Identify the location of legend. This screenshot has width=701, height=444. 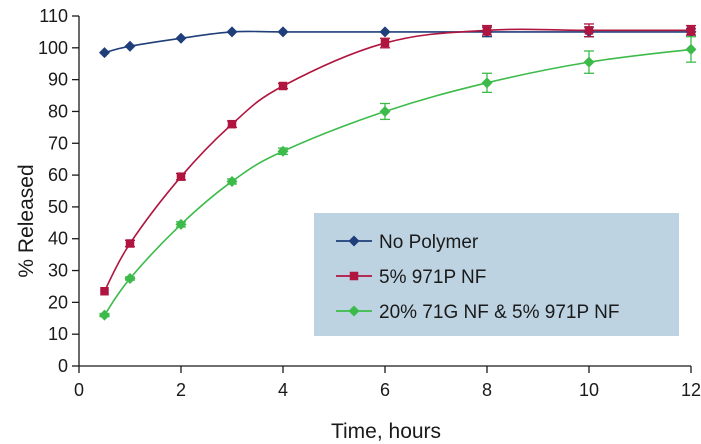
(496, 274).